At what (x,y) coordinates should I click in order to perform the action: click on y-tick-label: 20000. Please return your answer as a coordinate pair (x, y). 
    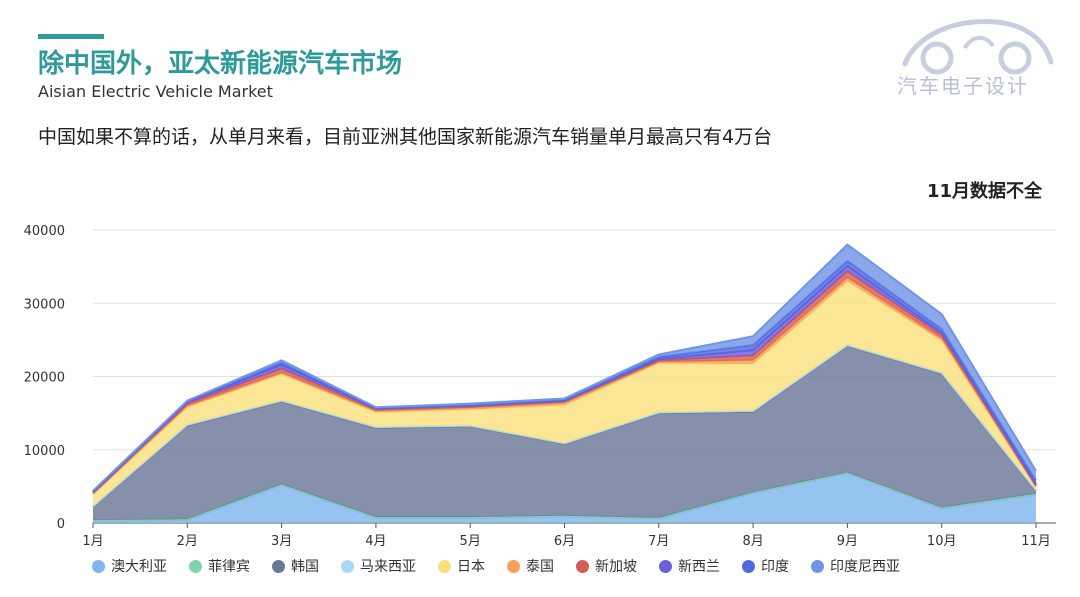
    Looking at the image, I should click on (44, 378).